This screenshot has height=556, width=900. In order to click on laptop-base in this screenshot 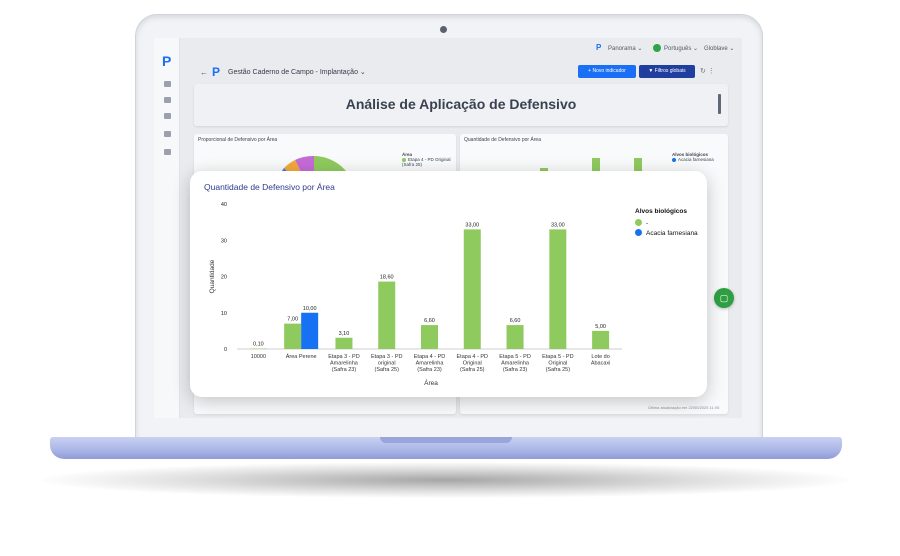, I will do `click(446, 448)`.